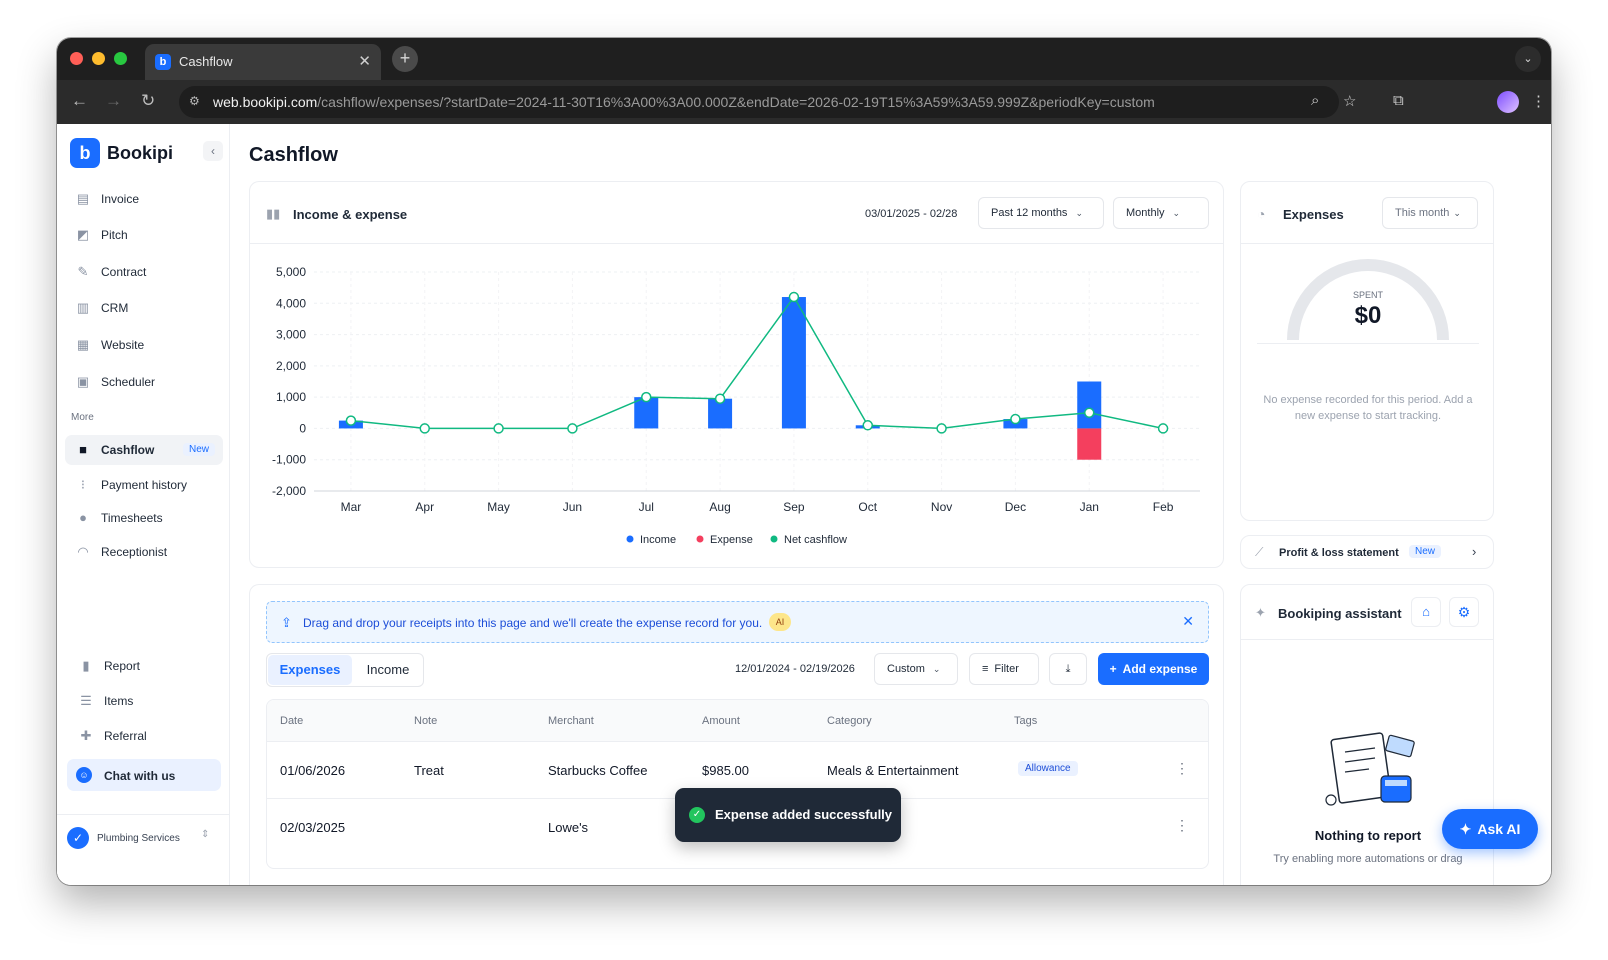 This screenshot has height=960, width=1608. I want to click on browser-tabbar: b Cashflow ✕ + ⌄, so click(804, 59).